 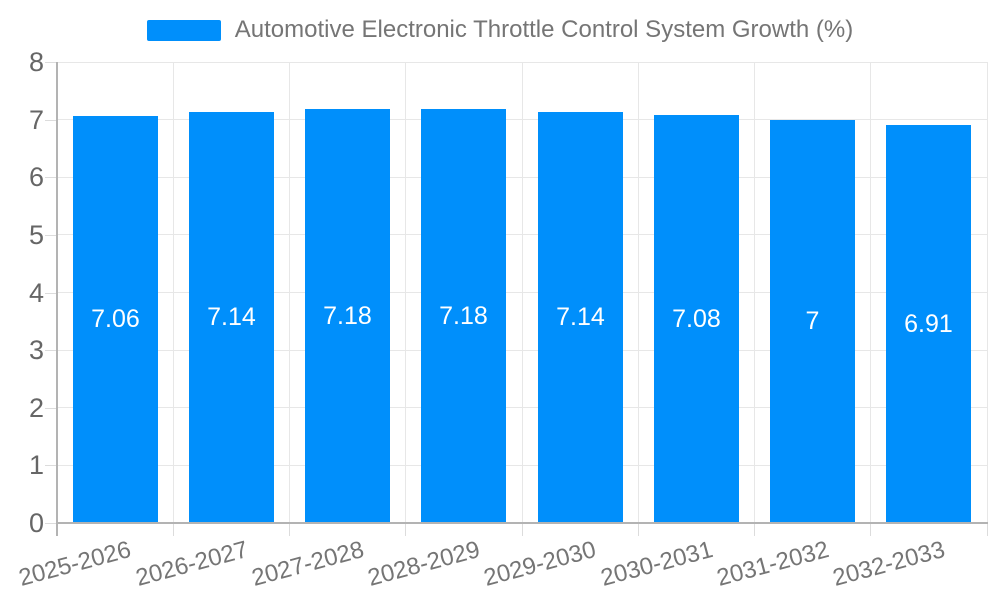 I want to click on x-axis-label-2032-2033: 2032-2033, so click(x=889, y=564).